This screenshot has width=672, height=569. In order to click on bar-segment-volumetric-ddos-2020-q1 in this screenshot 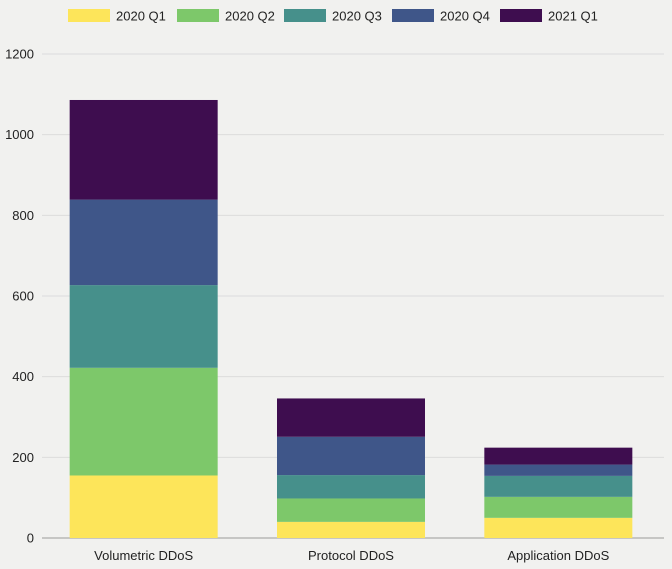, I will do `click(143, 506)`.